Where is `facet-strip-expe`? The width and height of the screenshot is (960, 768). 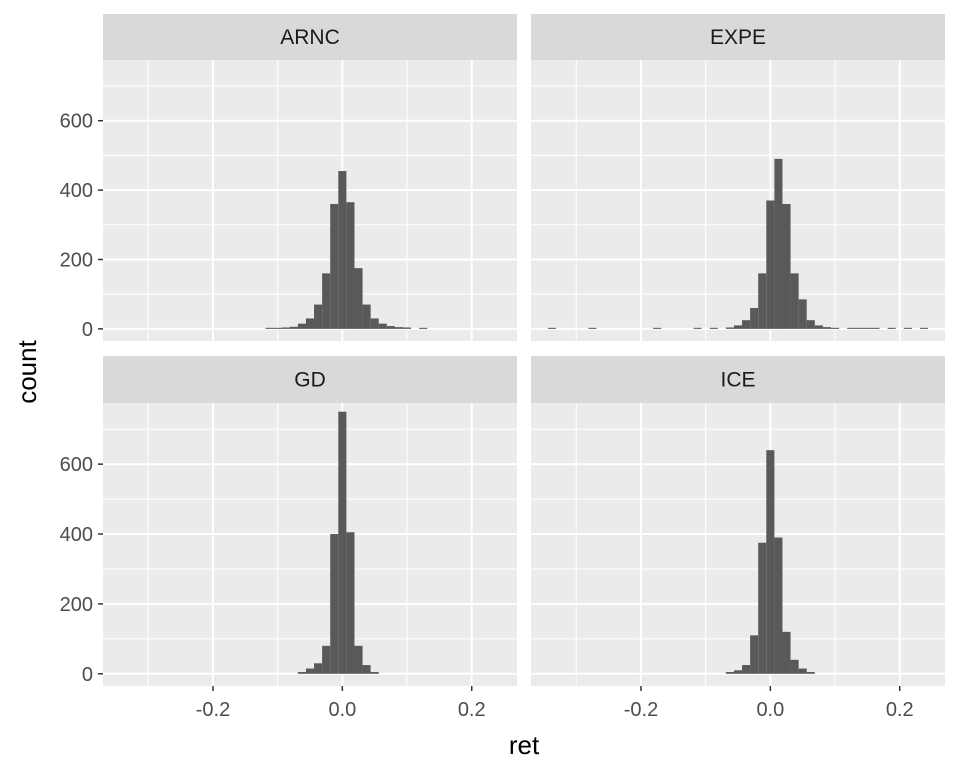 facet-strip-expe is located at coordinates (738, 37).